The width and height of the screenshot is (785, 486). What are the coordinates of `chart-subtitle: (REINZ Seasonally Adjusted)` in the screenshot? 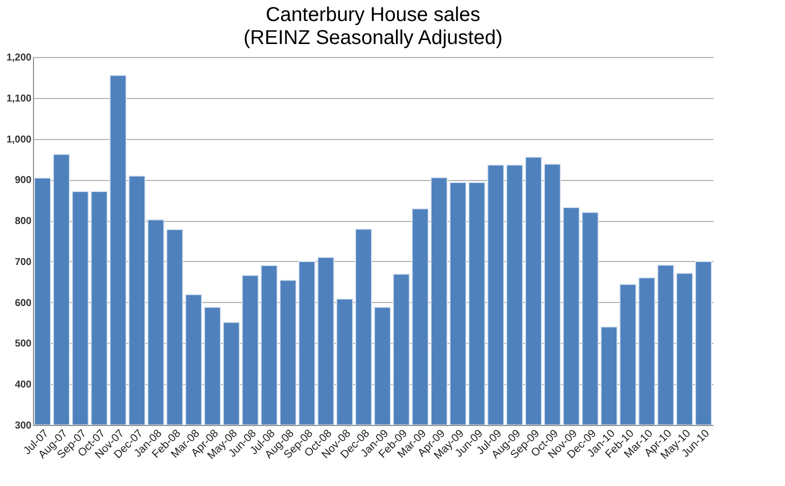 It's located at (373, 38).